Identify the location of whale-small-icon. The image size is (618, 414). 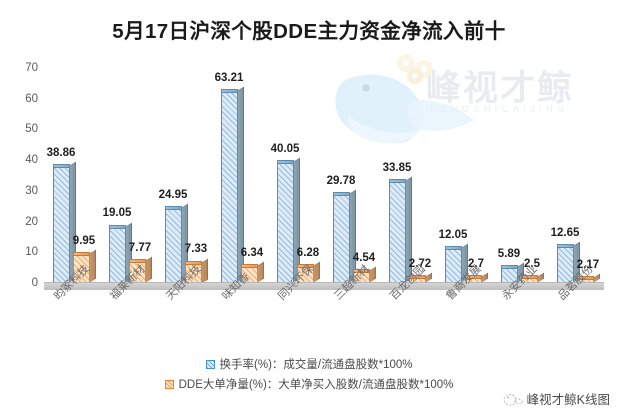
(513, 399).